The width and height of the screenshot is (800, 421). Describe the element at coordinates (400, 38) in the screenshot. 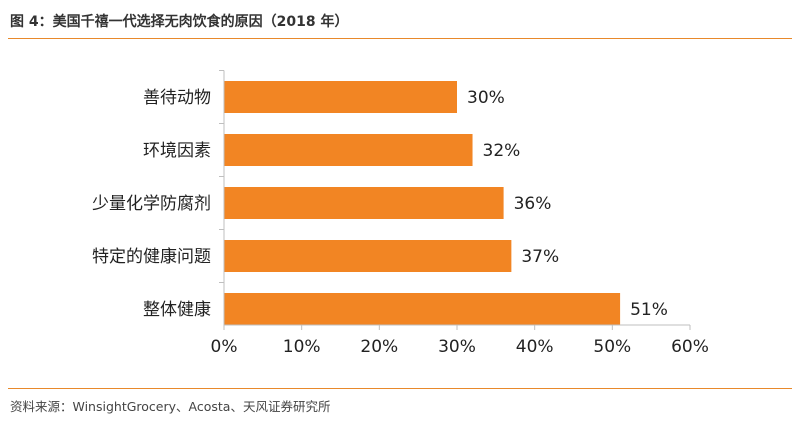

I see `title-rule` at that location.